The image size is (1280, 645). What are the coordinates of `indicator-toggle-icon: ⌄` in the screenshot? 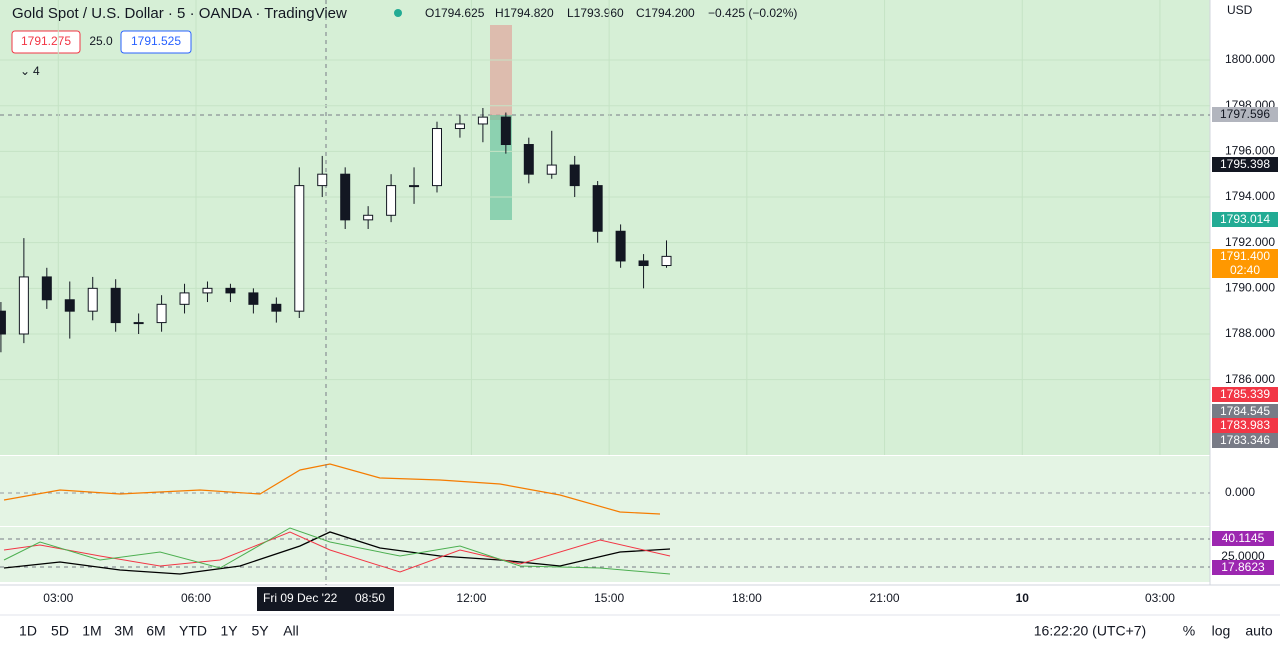 It's located at (25, 71).